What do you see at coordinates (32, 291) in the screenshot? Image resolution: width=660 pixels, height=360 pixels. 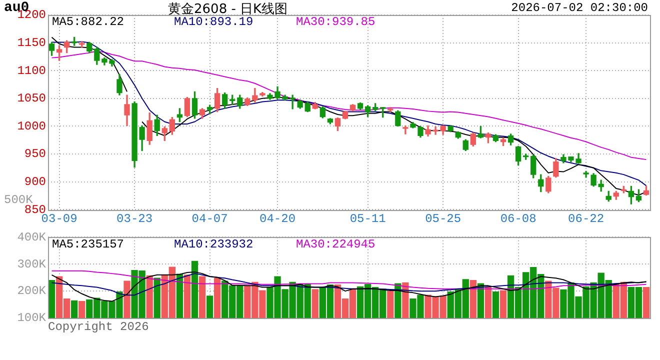 I see `y-tick-label: 200K` at bounding box center [32, 291].